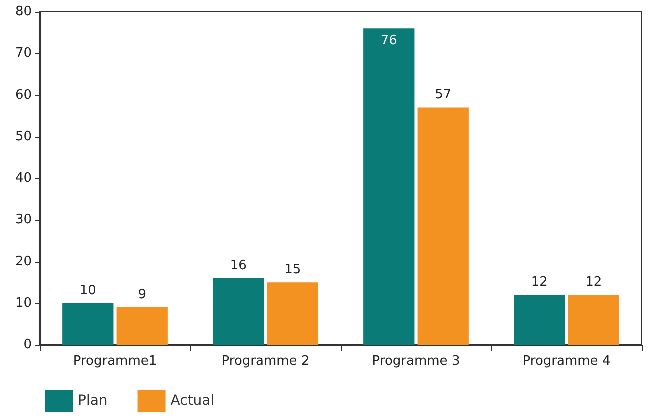 The height and width of the screenshot is (419, 656). I want to click on y-tick-label: 80, so click(23, 12).